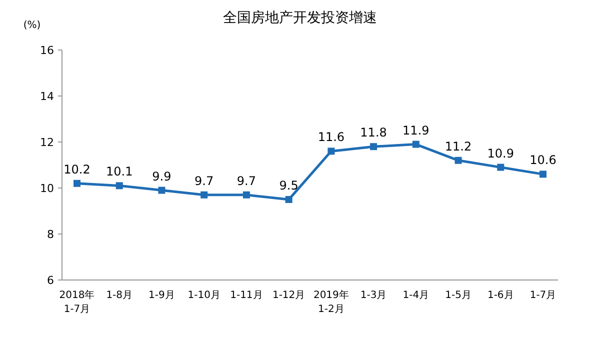 The width and height of the screenshot is (600, 338). What do you see at coordinates (47, 142) in the screenshot?
I see `y-tick-label: 12` at bounding box center [47, 142].